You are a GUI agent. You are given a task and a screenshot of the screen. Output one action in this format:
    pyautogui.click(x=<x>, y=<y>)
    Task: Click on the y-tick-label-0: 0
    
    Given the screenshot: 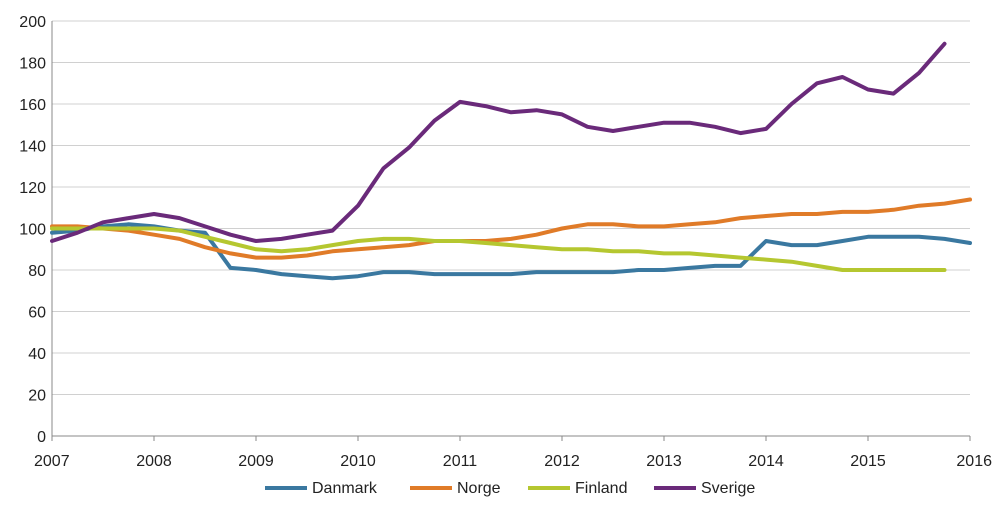 What is the action you would take?
    pyautogui.click(x=41, y=437)
    